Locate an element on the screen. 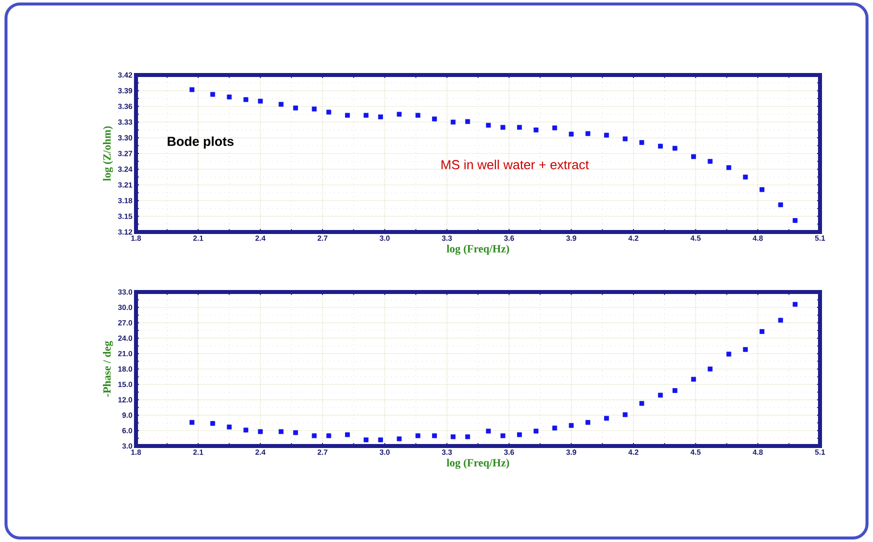  annotation: MS in well water + extract is located at coordinates (515, 165).